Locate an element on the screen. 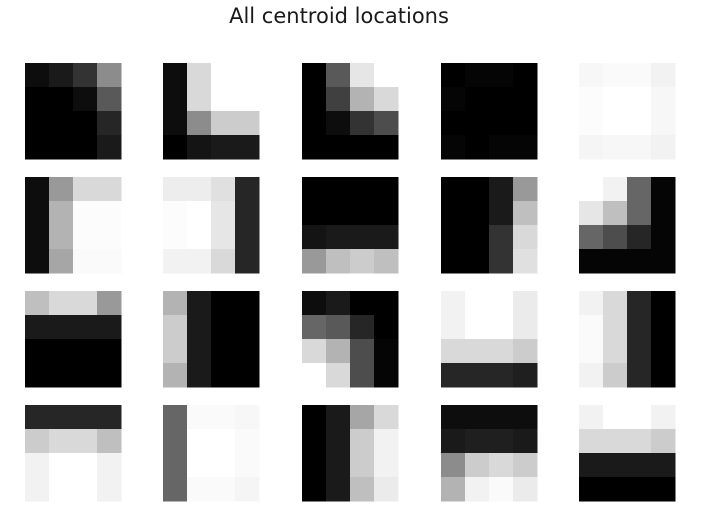 This screenshot has width=710, height=518. chart-title: All centroid locations is located at coordinates (339, 16).